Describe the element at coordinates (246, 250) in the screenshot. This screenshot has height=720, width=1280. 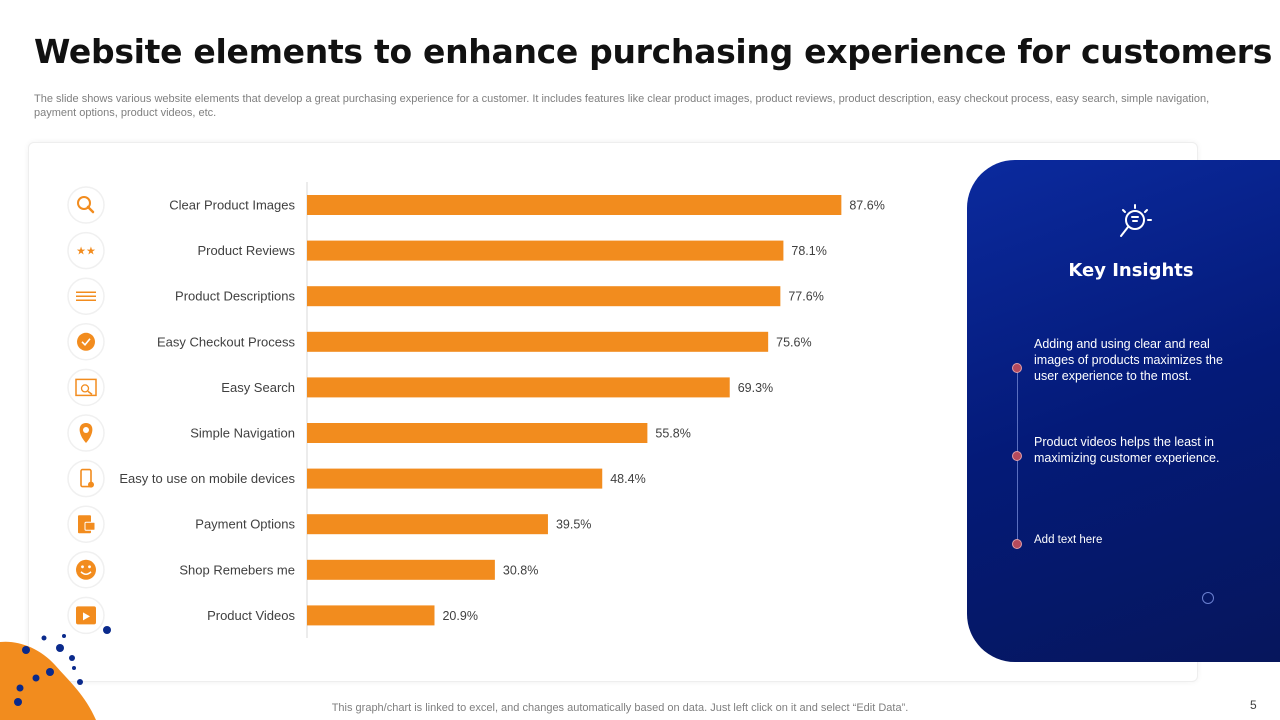
I see `category-label: Product Reviews` at that location.